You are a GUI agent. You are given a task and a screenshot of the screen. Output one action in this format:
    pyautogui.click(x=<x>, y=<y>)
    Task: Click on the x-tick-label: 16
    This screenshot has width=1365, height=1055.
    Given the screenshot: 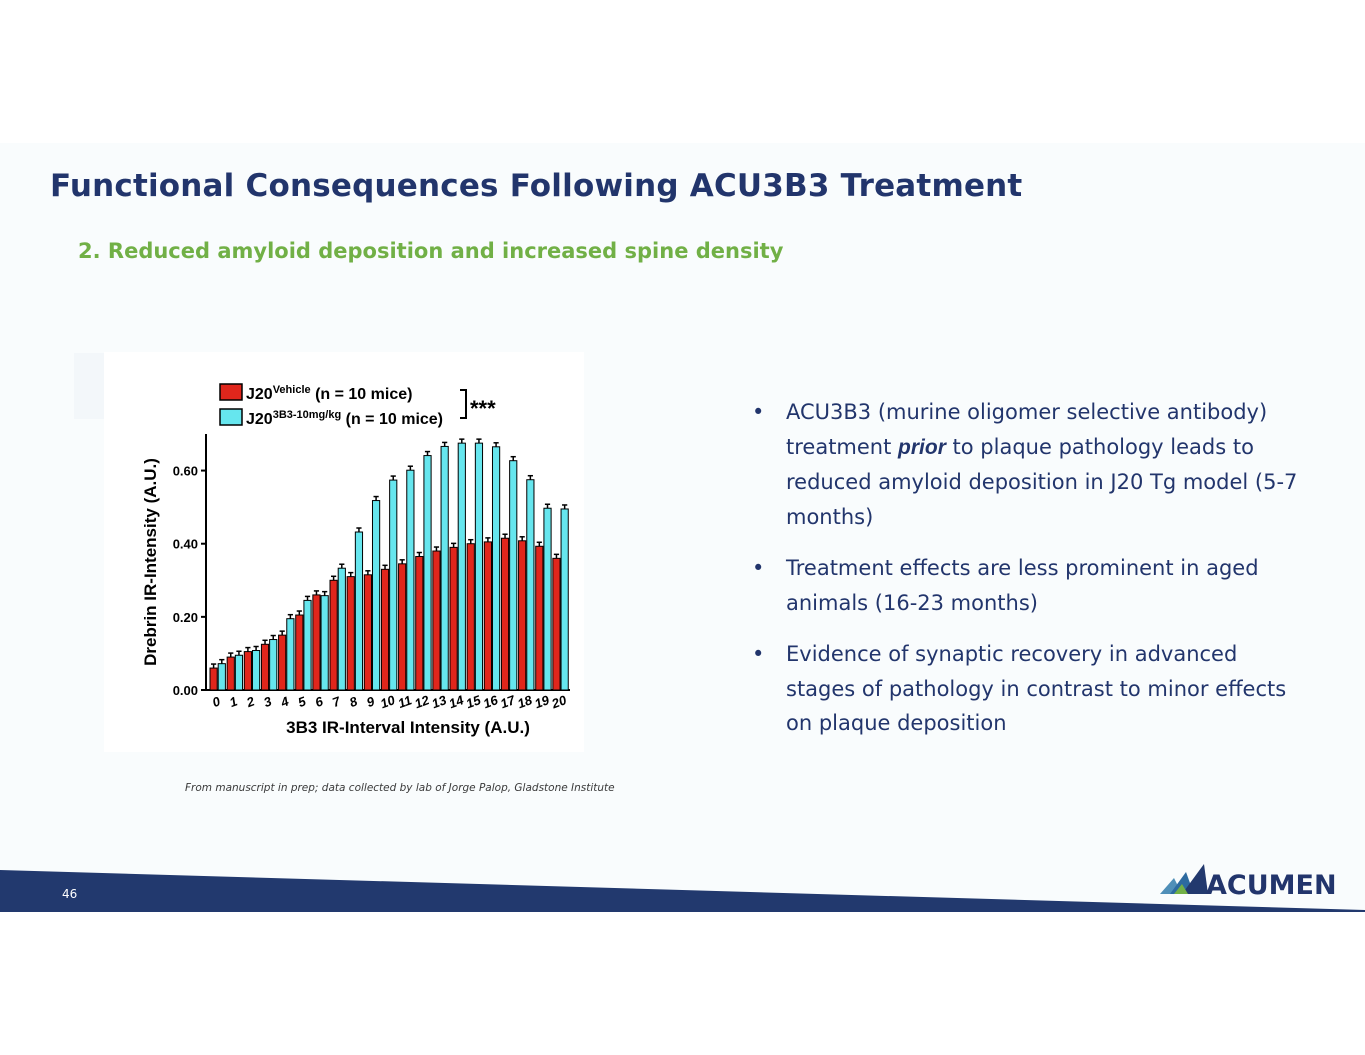 What is the action you would take?
    pyautogui.click(x=490, y=701)
    